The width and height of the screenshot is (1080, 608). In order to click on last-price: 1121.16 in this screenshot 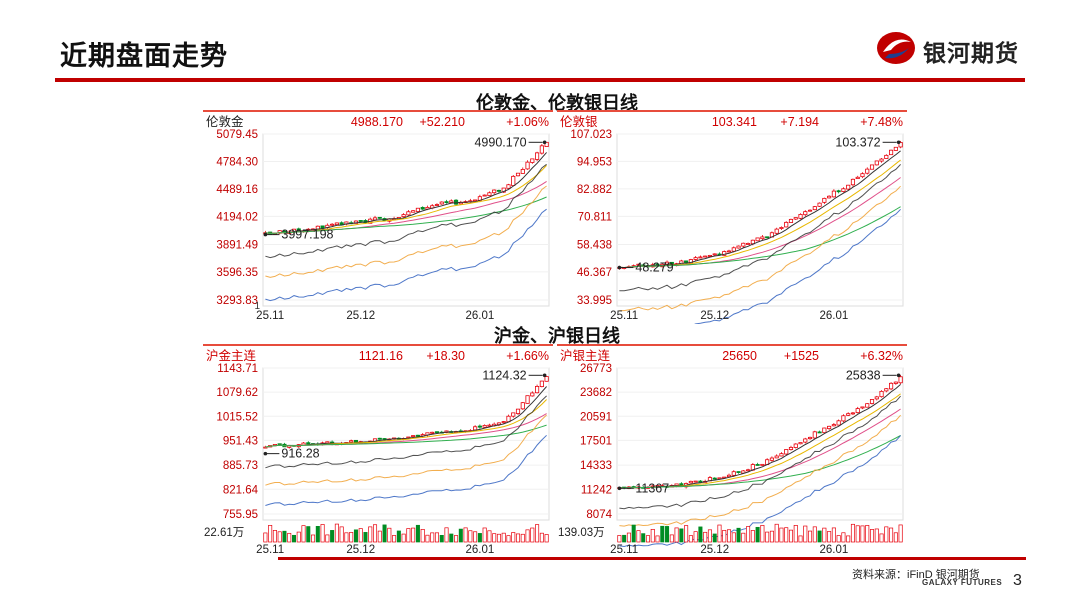, I will do `click(381, 356)`.